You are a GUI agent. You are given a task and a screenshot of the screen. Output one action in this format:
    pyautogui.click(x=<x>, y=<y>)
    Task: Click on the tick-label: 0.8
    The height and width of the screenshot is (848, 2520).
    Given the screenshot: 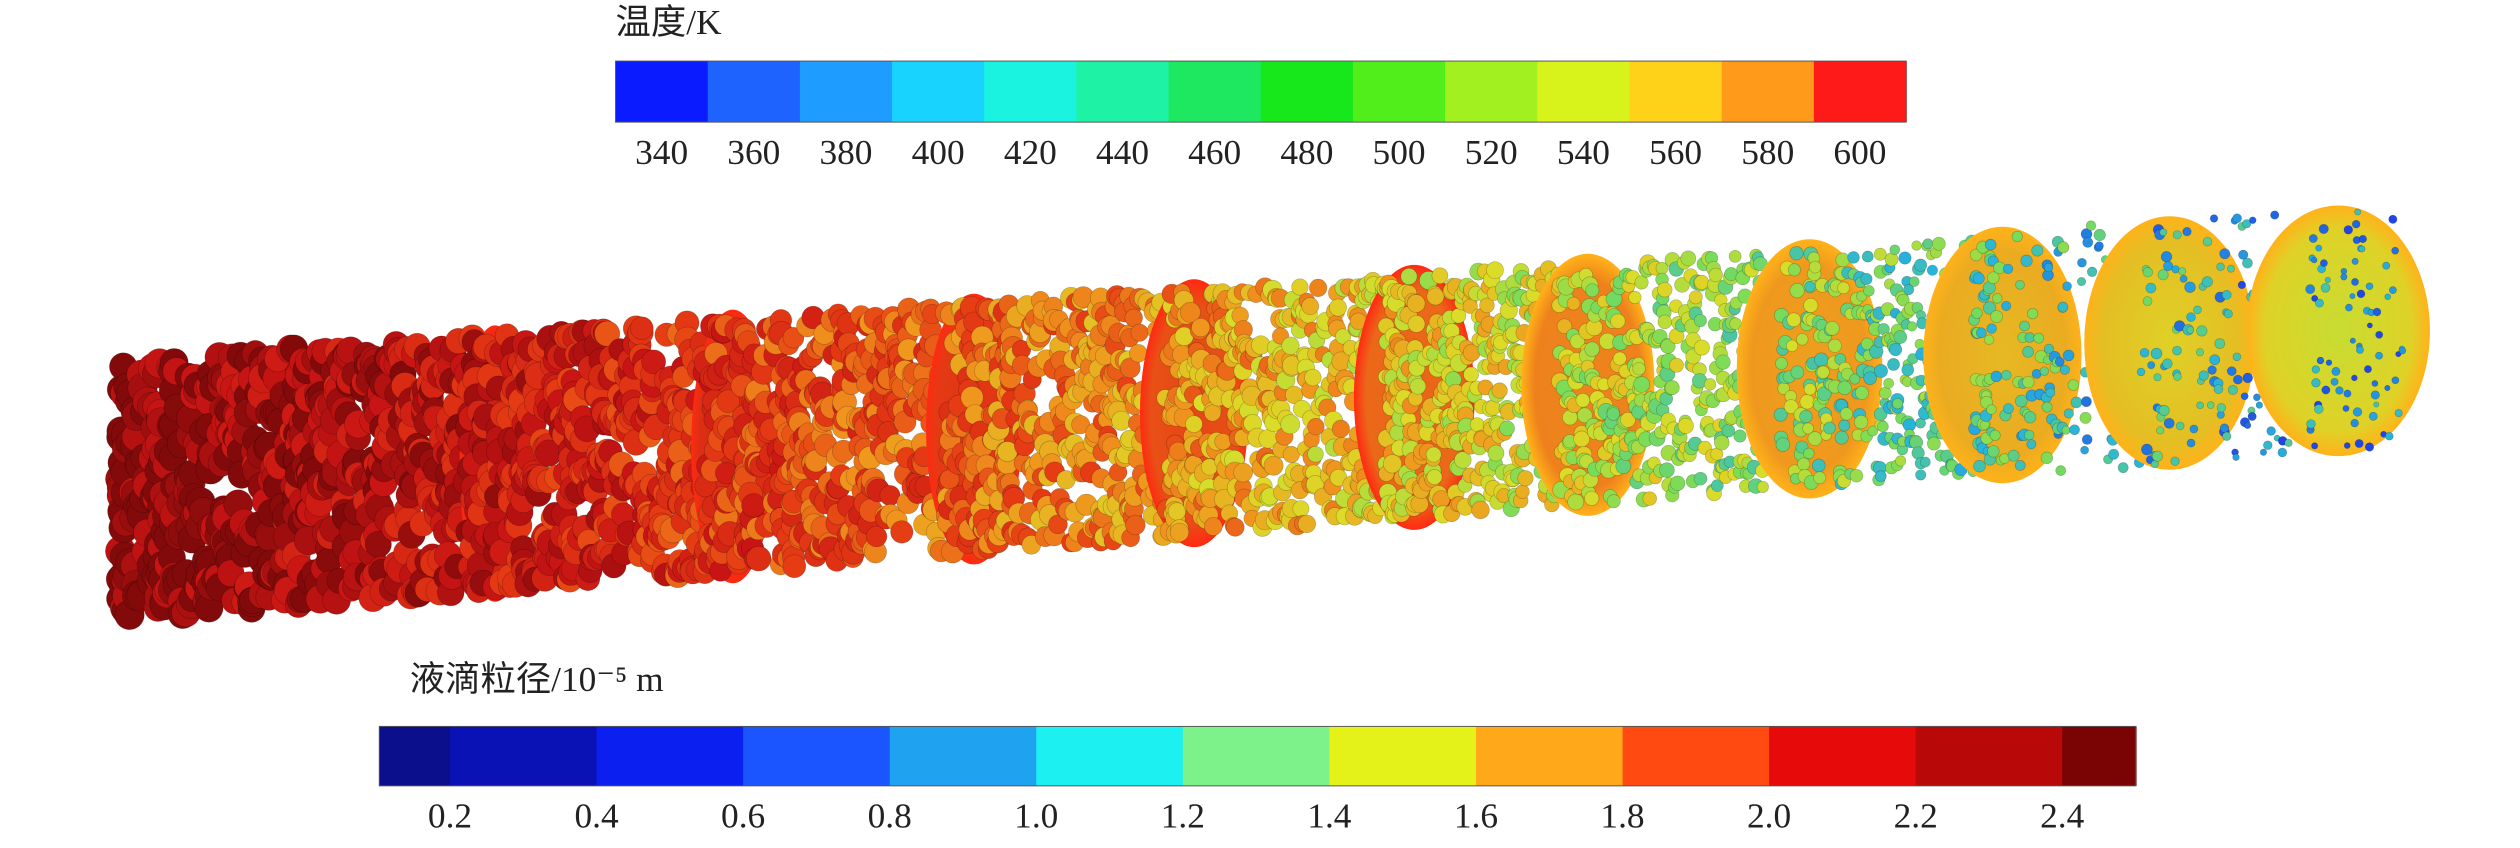 What is the action you would take?
    pyautogui.click(x=890, y=816)
    